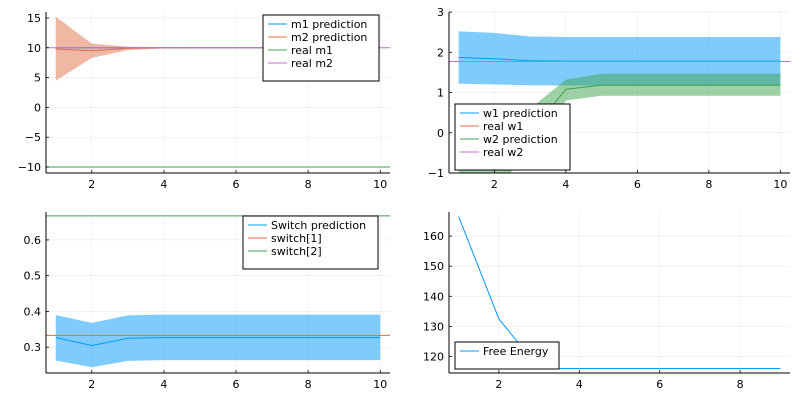 This screenshot has height=400, width=800. Describe the element at coordinates (34, 18) in the screenshot. I see `y-tick-label: 15` at that location.